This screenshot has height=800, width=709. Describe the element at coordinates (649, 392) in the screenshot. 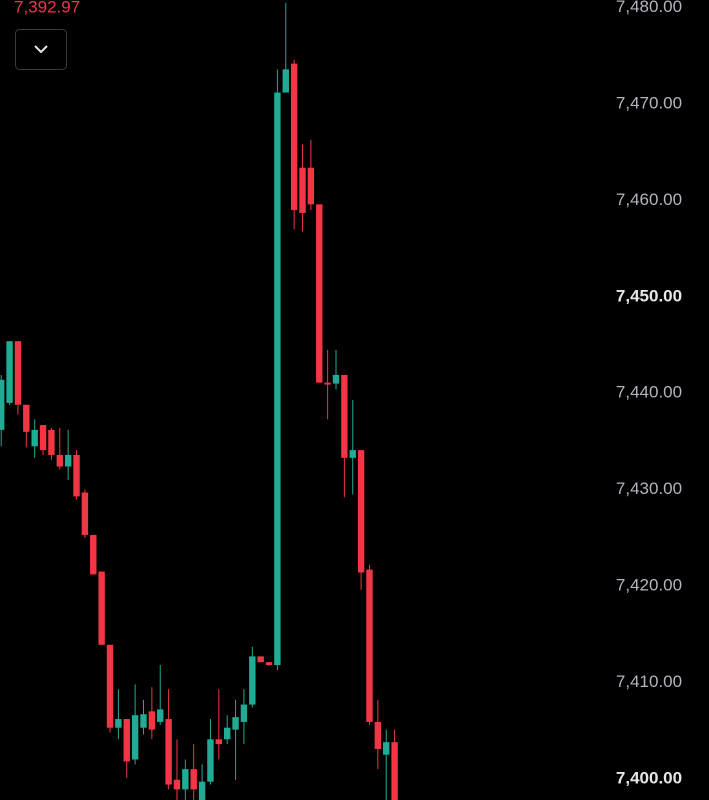

I see `y-tick-label: 7,440.00` at that location.